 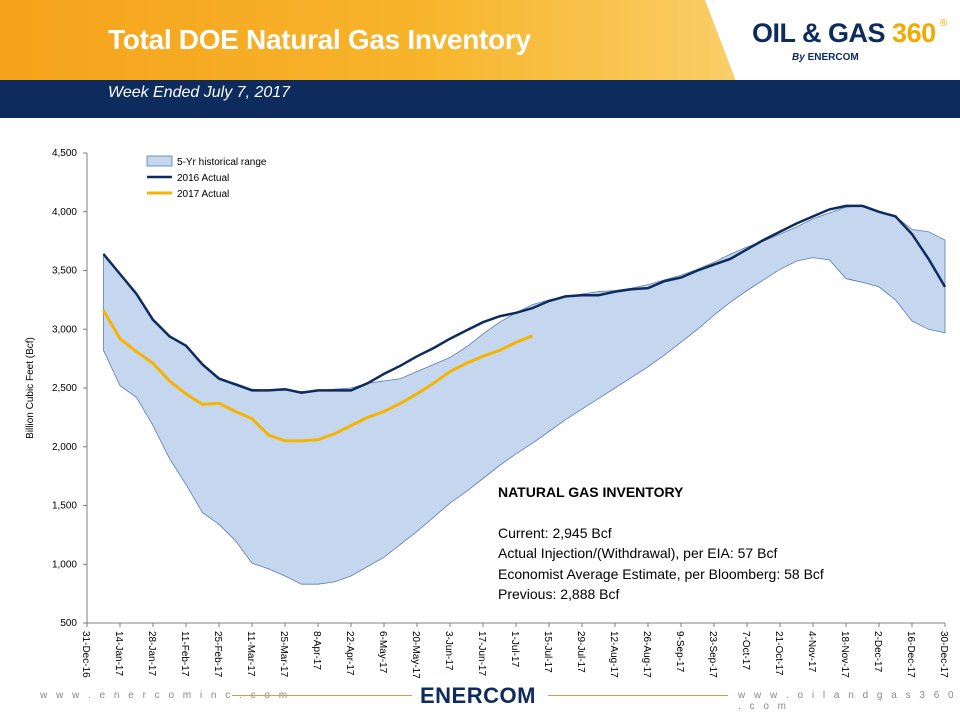 I want to click on x-tick-label: 11-Feb-17, so click(x=184, y=654).